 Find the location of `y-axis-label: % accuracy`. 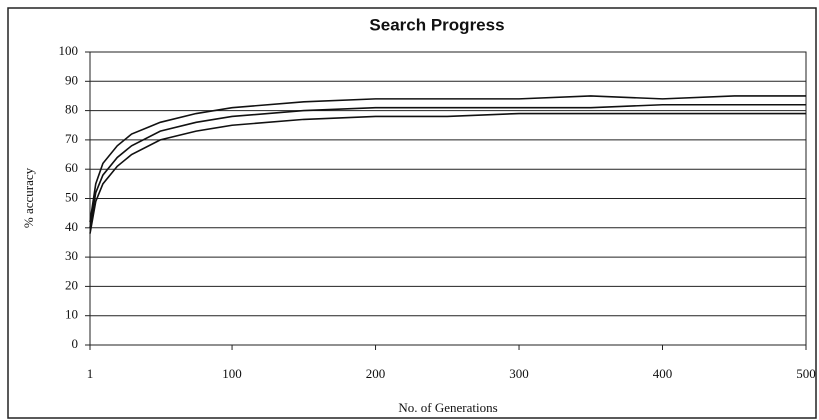

y-axis-label: % accuracy is located at coordinates (28, 197).